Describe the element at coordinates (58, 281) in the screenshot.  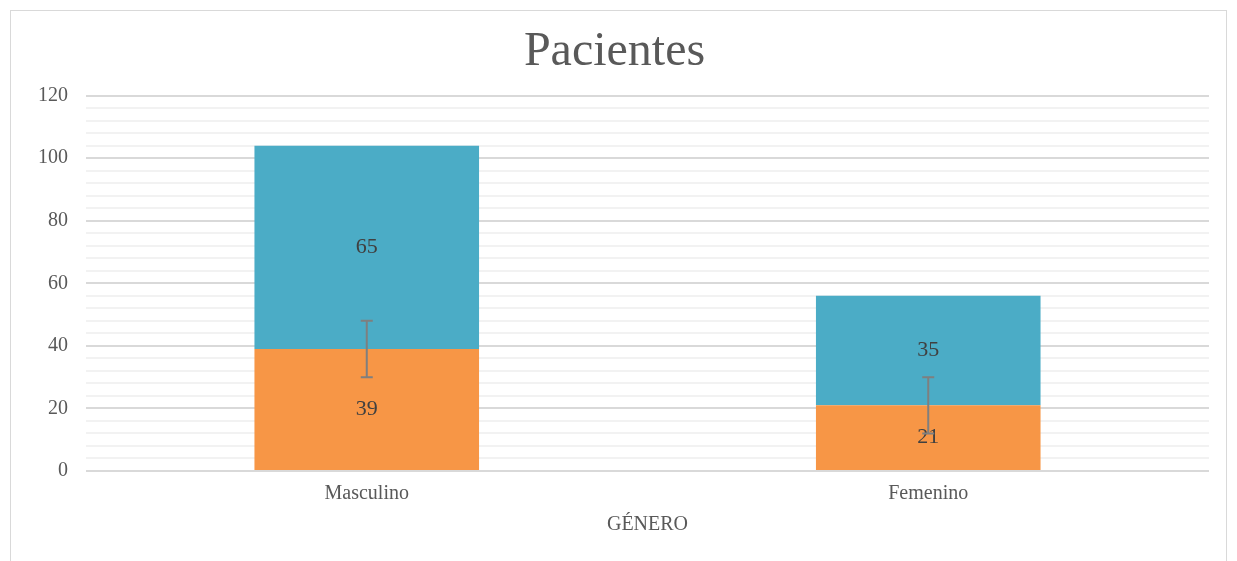
I see `y-tick-label: 60` at that location.